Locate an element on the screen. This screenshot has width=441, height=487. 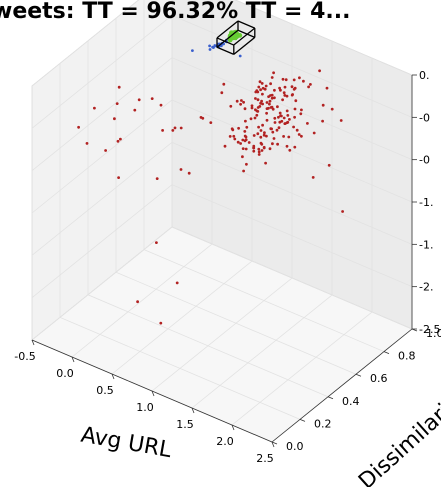
z-tick-label-2: -0 is located at coordinates (424, 160).